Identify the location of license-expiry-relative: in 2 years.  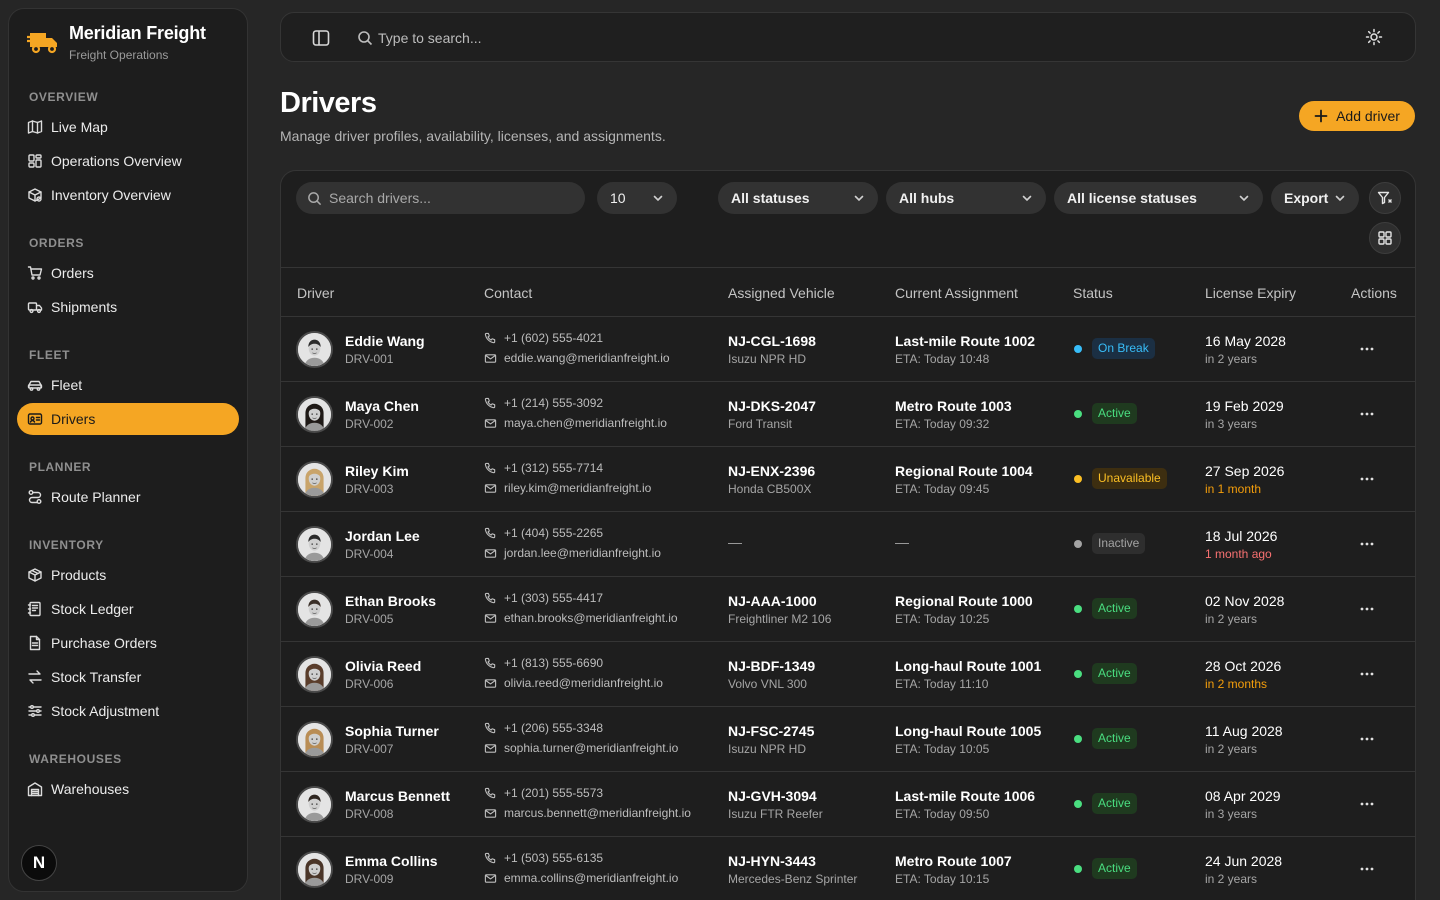
(1231, 619).